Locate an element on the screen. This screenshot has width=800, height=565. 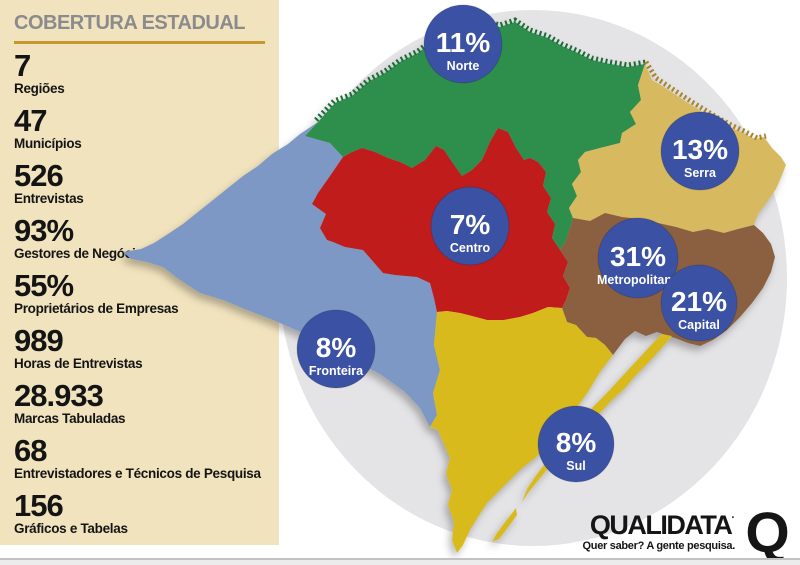
stat-item: 93% Gestores de Negócios is located at coordinates (139, 237).